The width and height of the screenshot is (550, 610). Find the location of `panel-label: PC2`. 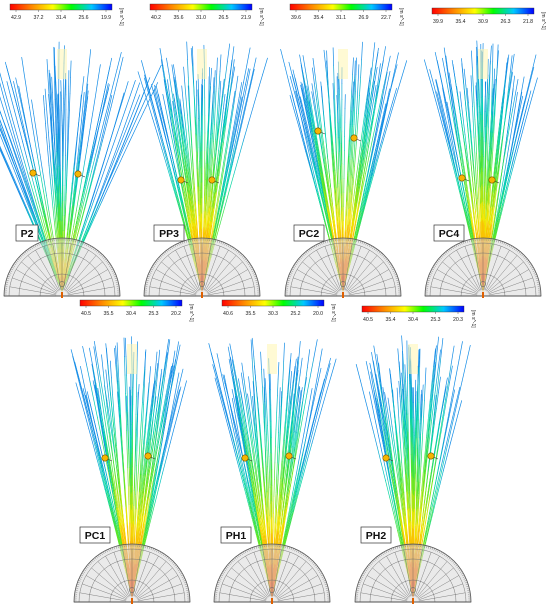

panel-label: PC2 is located at coordinates (309, 233).